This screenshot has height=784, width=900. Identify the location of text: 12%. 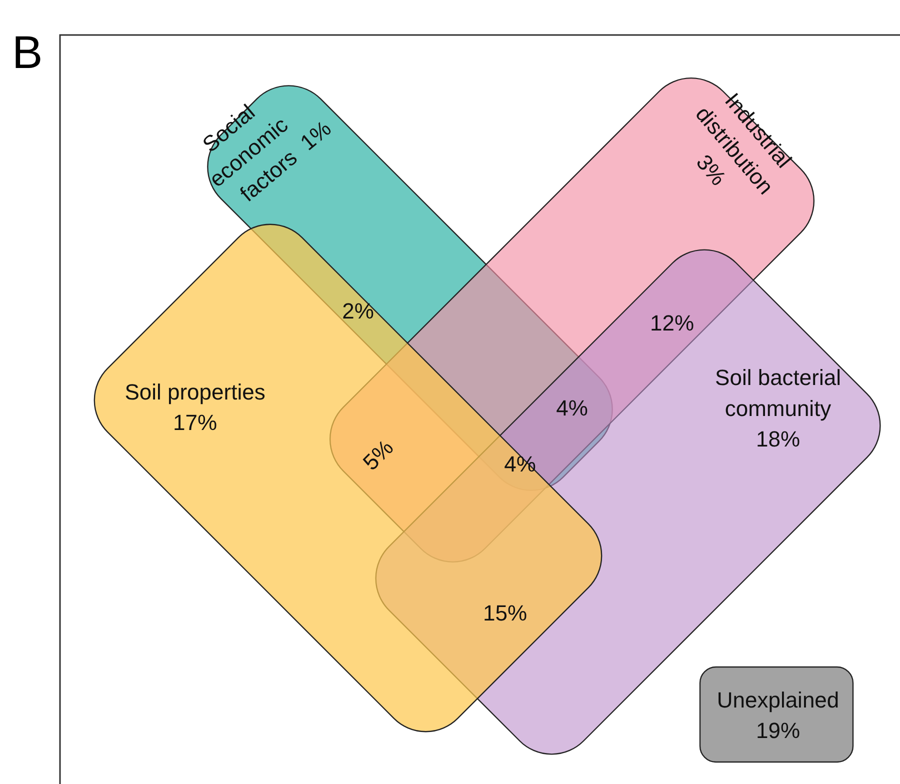
(672, 323).